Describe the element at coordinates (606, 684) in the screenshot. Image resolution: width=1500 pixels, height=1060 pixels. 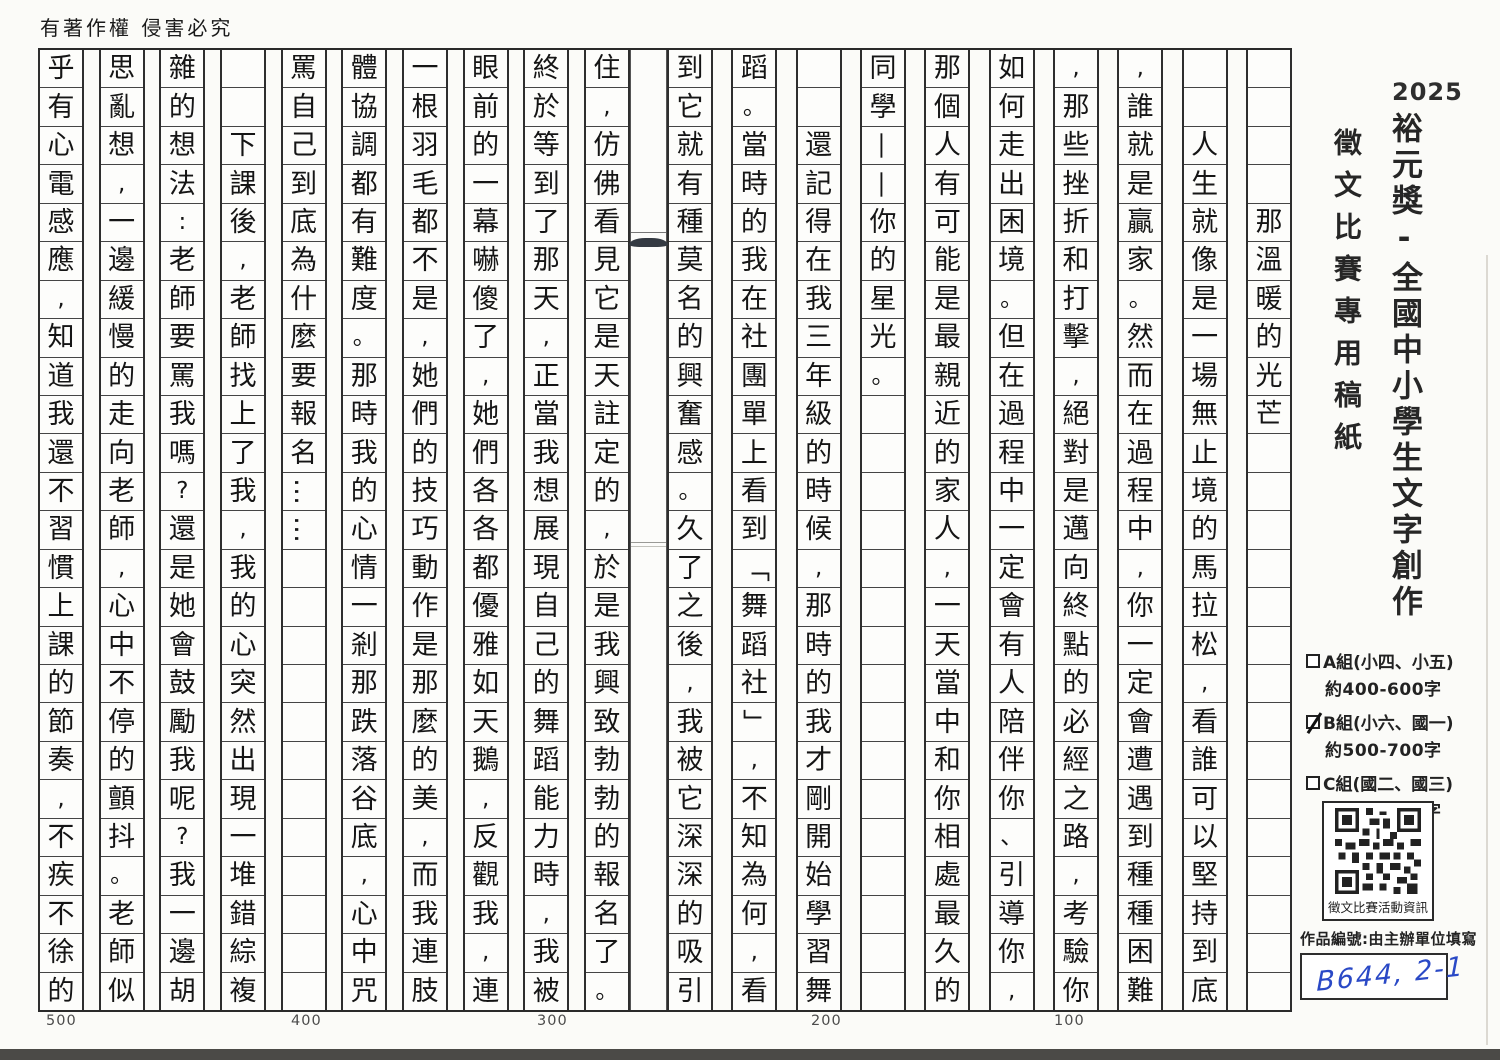
I see `manuscript-cell: 興` at that location.